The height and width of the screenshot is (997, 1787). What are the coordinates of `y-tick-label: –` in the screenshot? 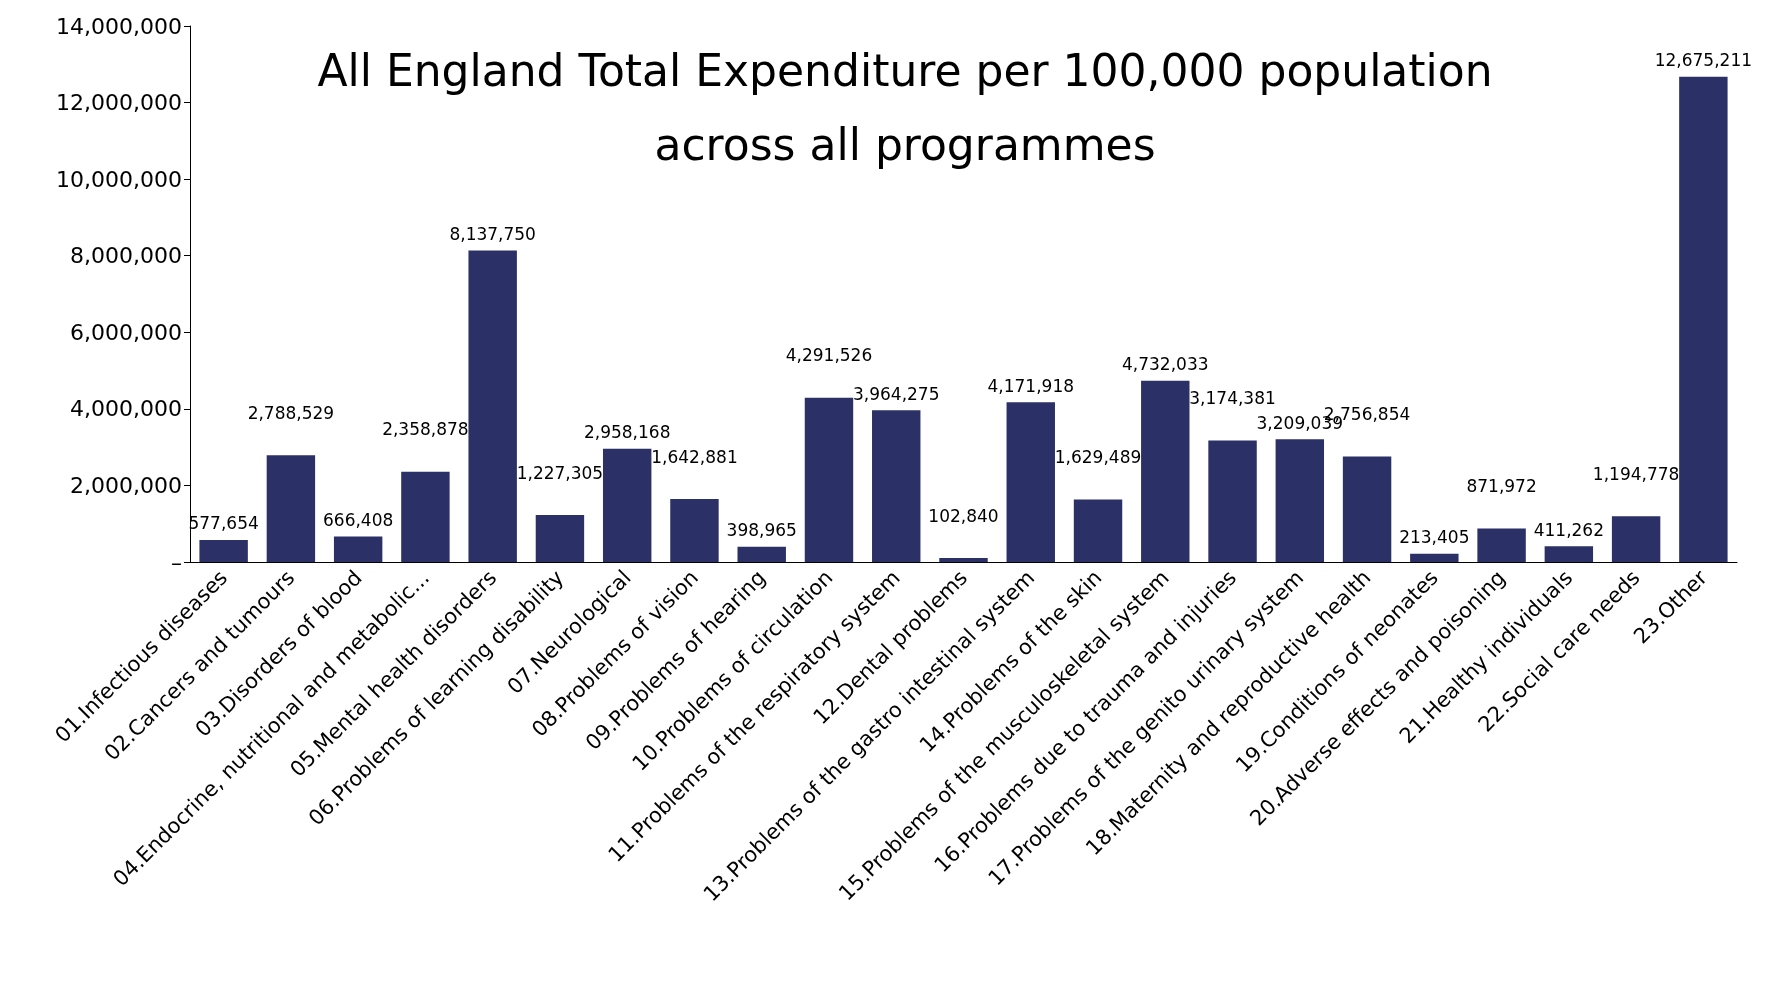 It's located at (176, 562).